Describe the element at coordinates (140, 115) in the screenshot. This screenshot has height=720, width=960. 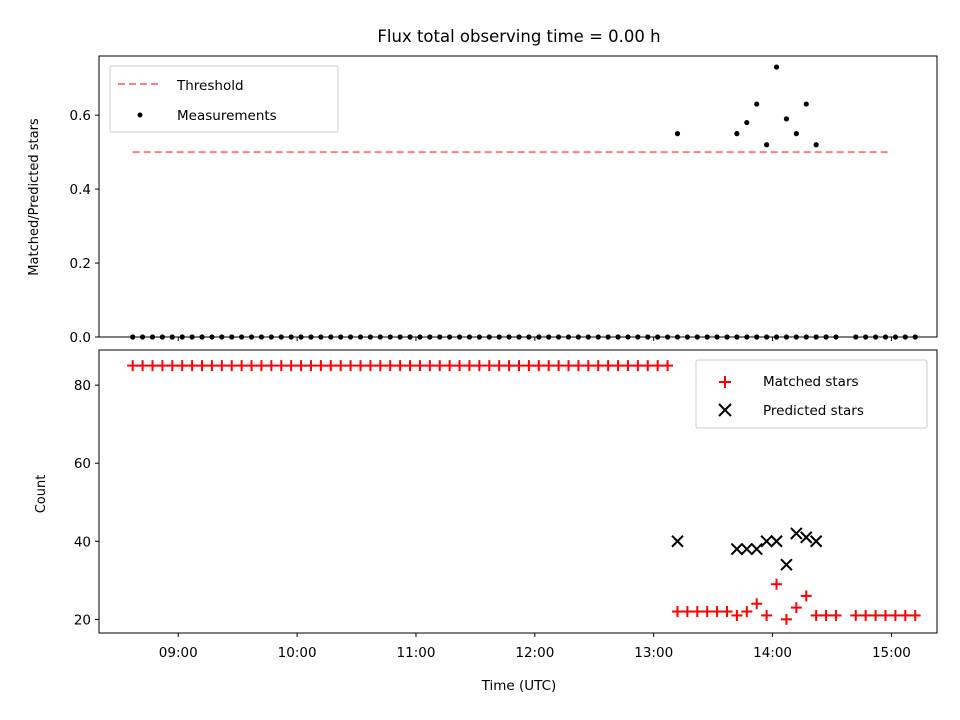
I see `measurements-legend-swatch` at that location.